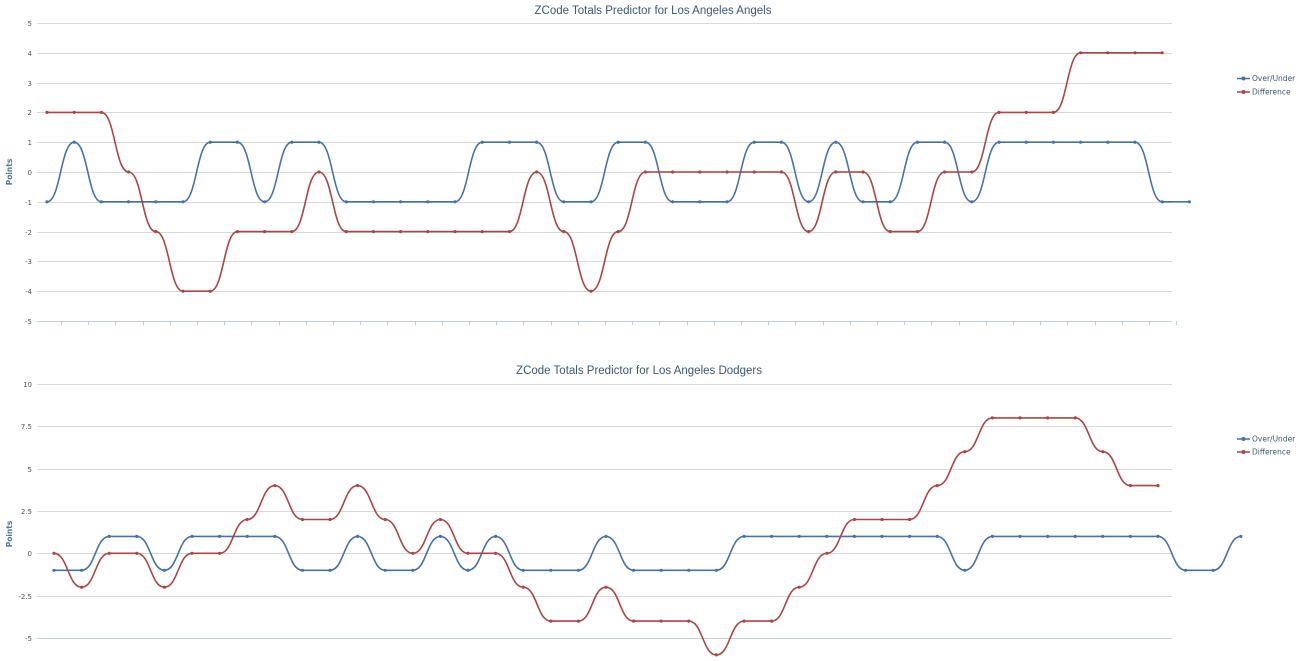 This screenshot has height=661, width=1306. Describe the element at coordinates (1264, 92) in the screenshot. I see `angels-legend-item-difference: Difference` at that location.